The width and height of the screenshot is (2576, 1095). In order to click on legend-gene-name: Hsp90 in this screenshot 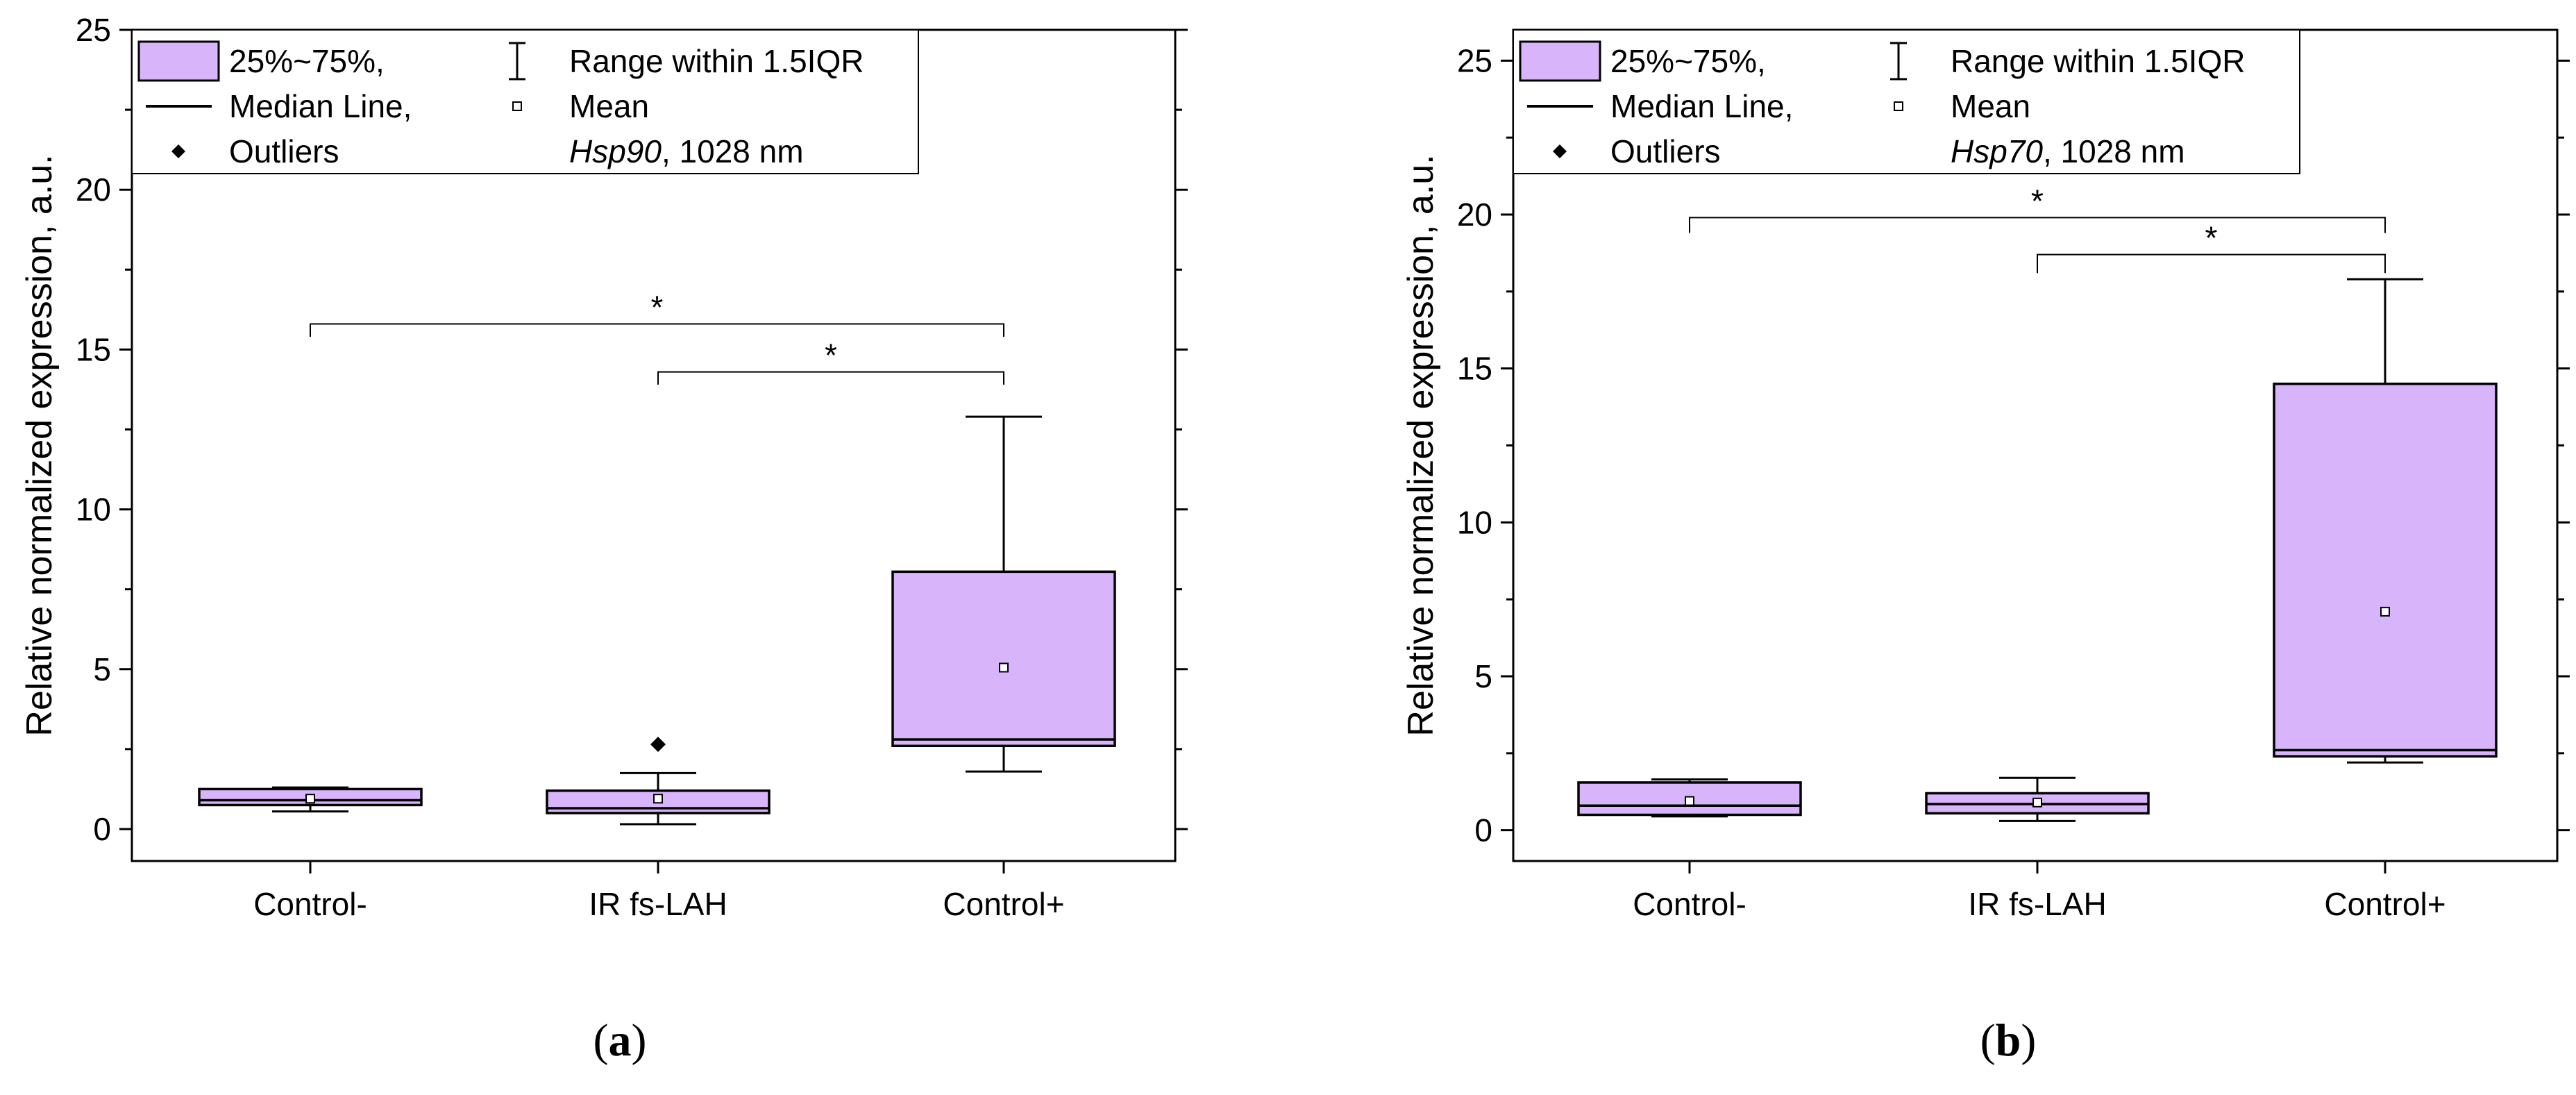, I will do `click(615, 151)`.